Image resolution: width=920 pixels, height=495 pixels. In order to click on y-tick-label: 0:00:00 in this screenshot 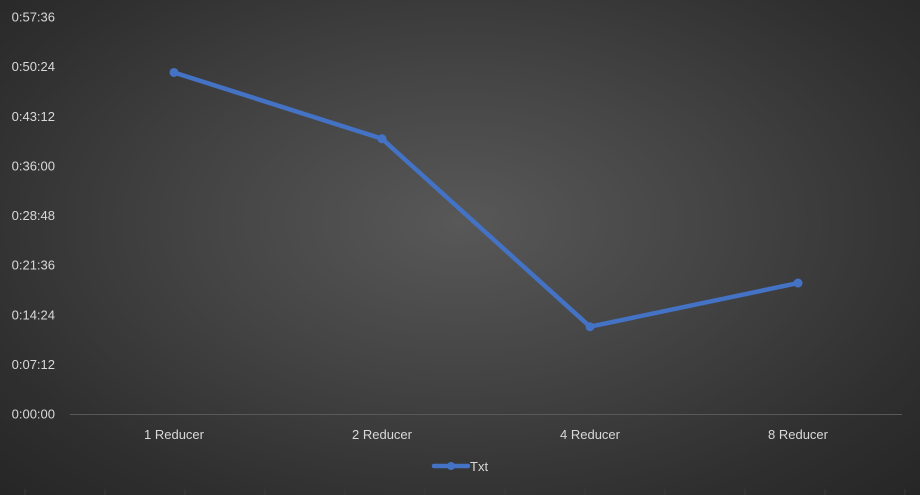, I will do `click(33, 414)`.